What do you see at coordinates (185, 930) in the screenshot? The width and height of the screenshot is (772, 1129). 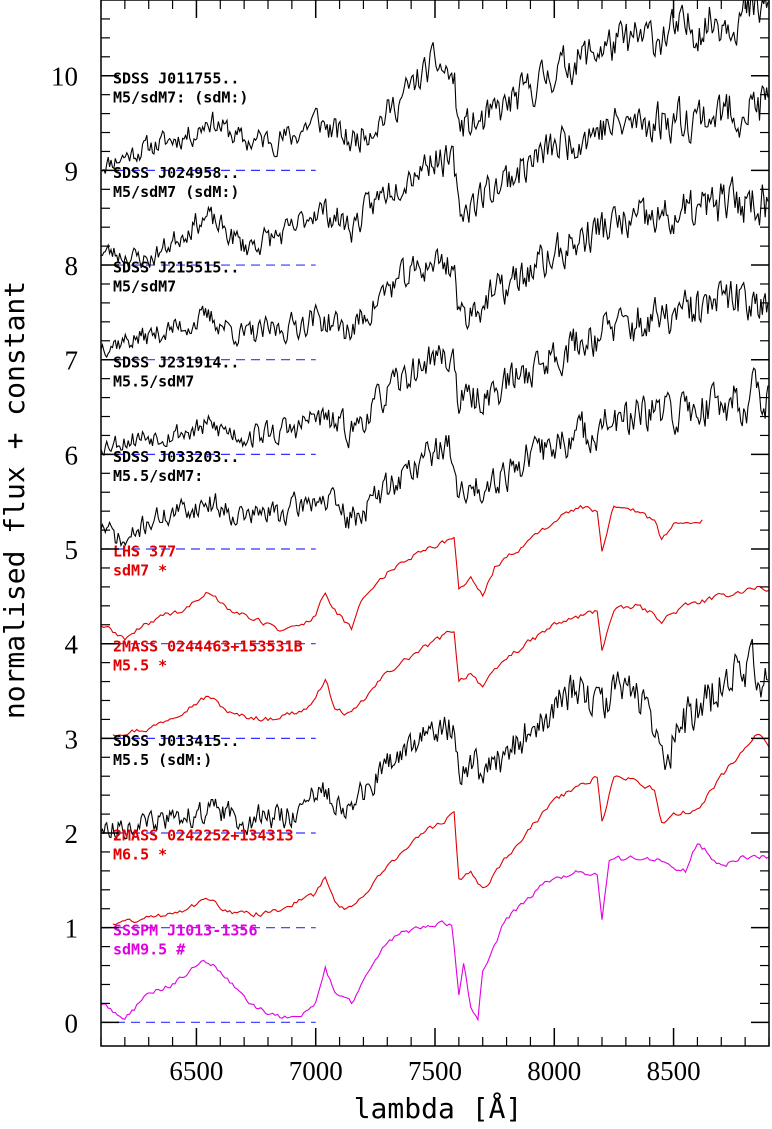 I see `spectrum-label-name: SSSPM J1013-1356` at bounding box center [185, 930].